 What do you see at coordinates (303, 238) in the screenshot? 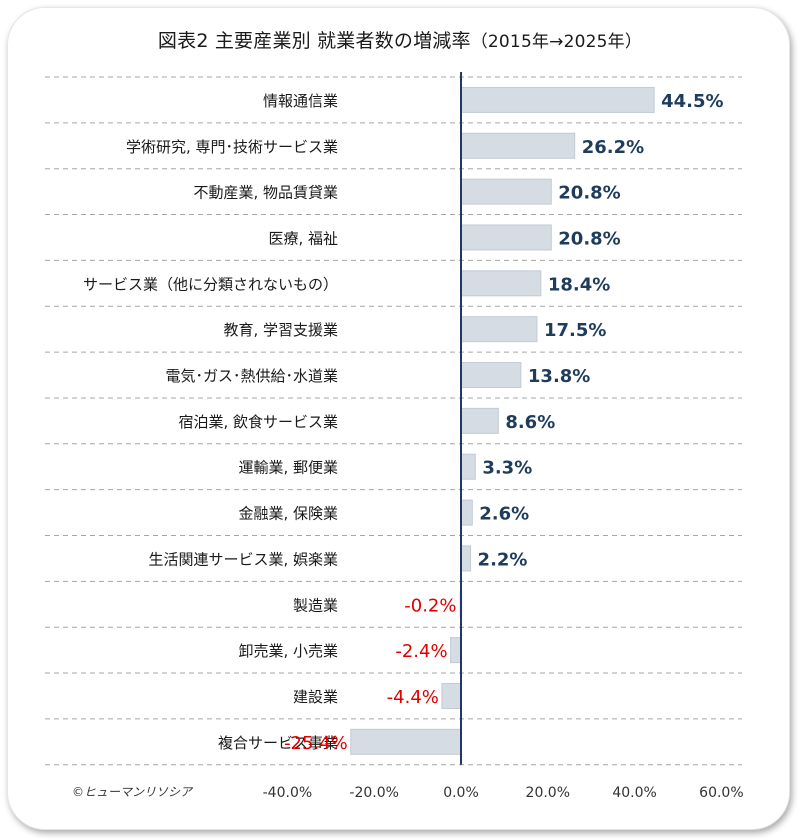
I see `category-label: 医療, 福祉` at bounding box center [303, 238].